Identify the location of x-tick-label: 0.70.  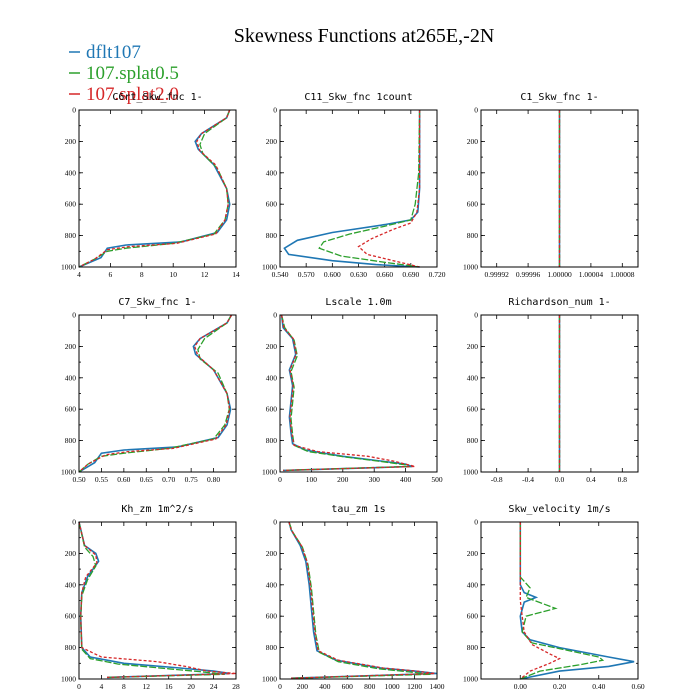
(168, 479).